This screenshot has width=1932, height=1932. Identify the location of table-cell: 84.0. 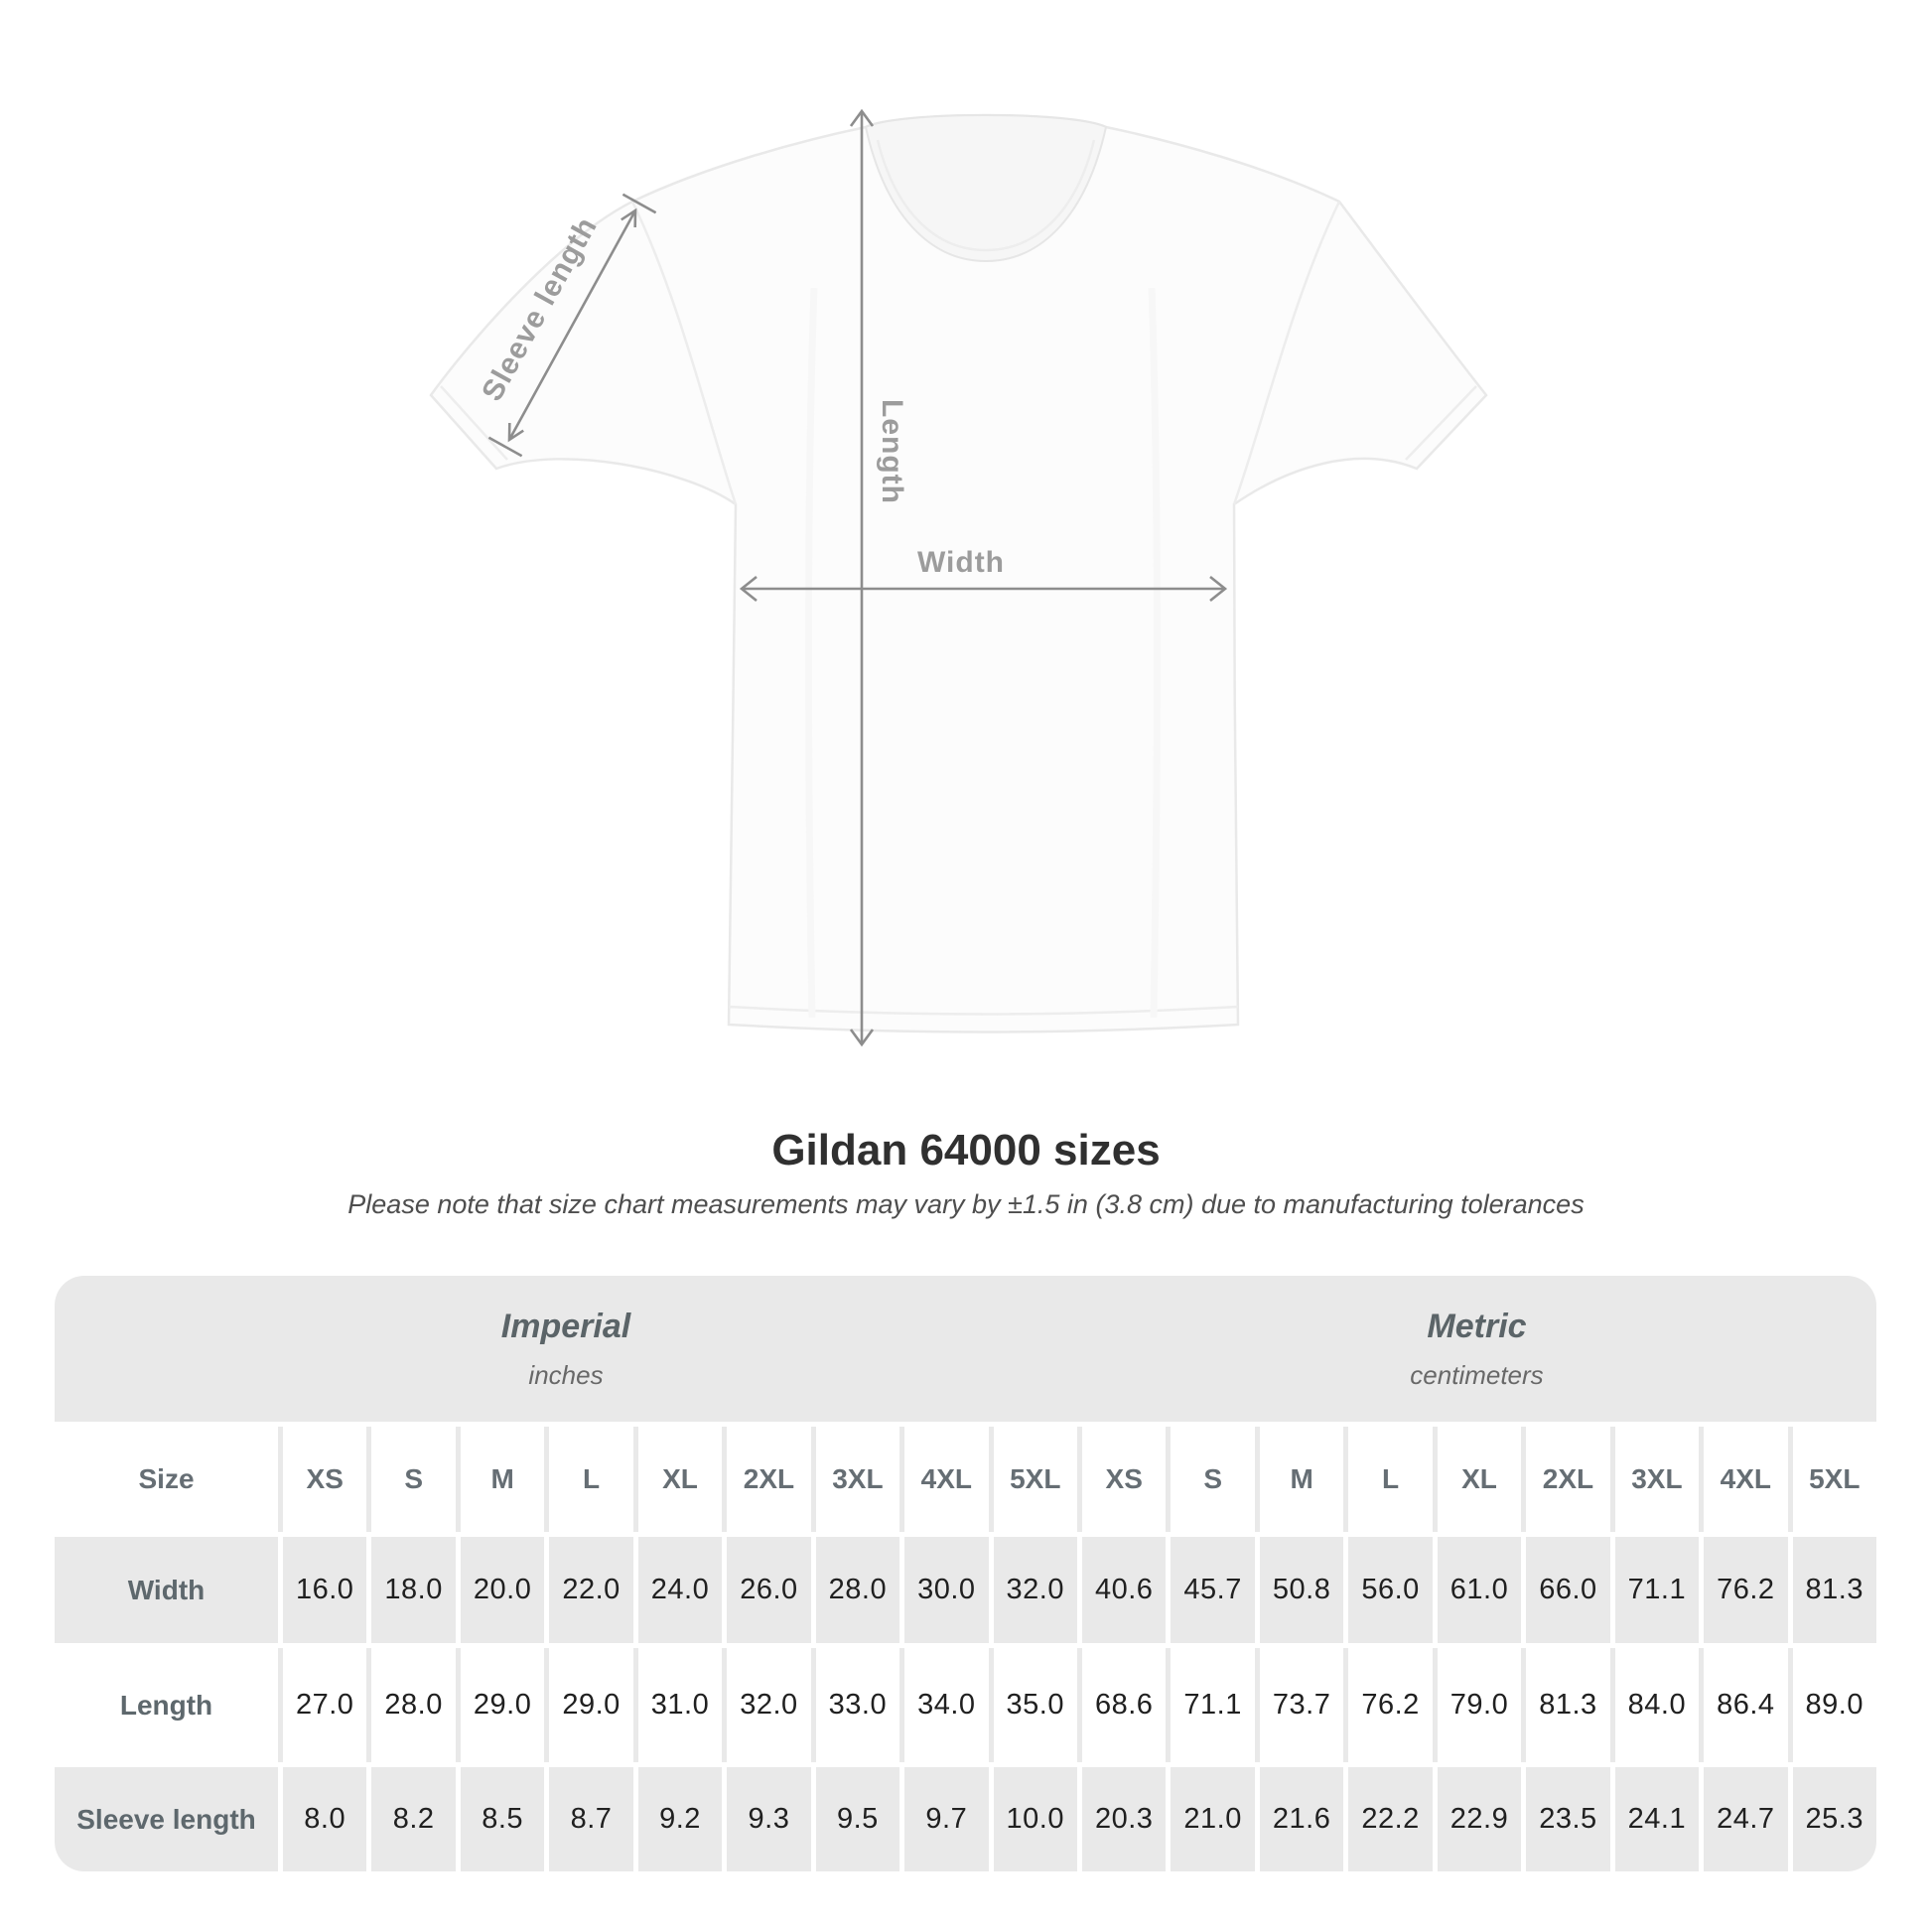
(1657, 1705).